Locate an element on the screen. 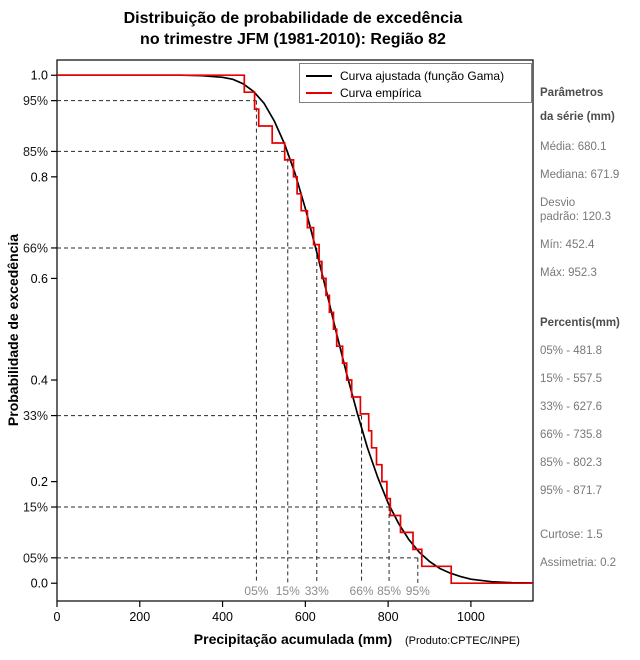 The width and height of the screenshot is (640, 660). percentile-stat: 85% - 802.3 is located at coordinates (571, 463).